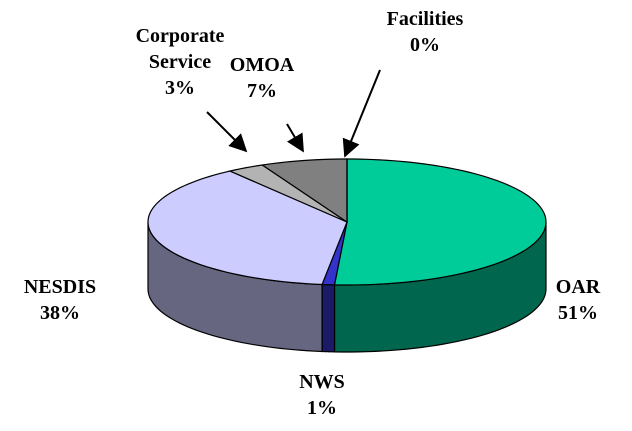 This screenshot has width=632, height=431. Describe the element at coordinates (424, 45) in the screenshot. I see `value-label: 0%` at that location.